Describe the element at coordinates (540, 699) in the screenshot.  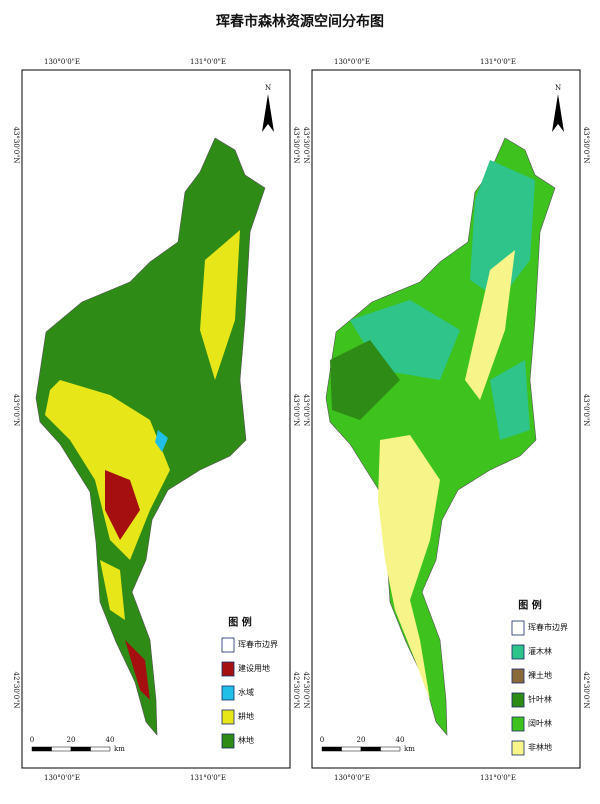
I see `legend-label: 针叶林` at that location.